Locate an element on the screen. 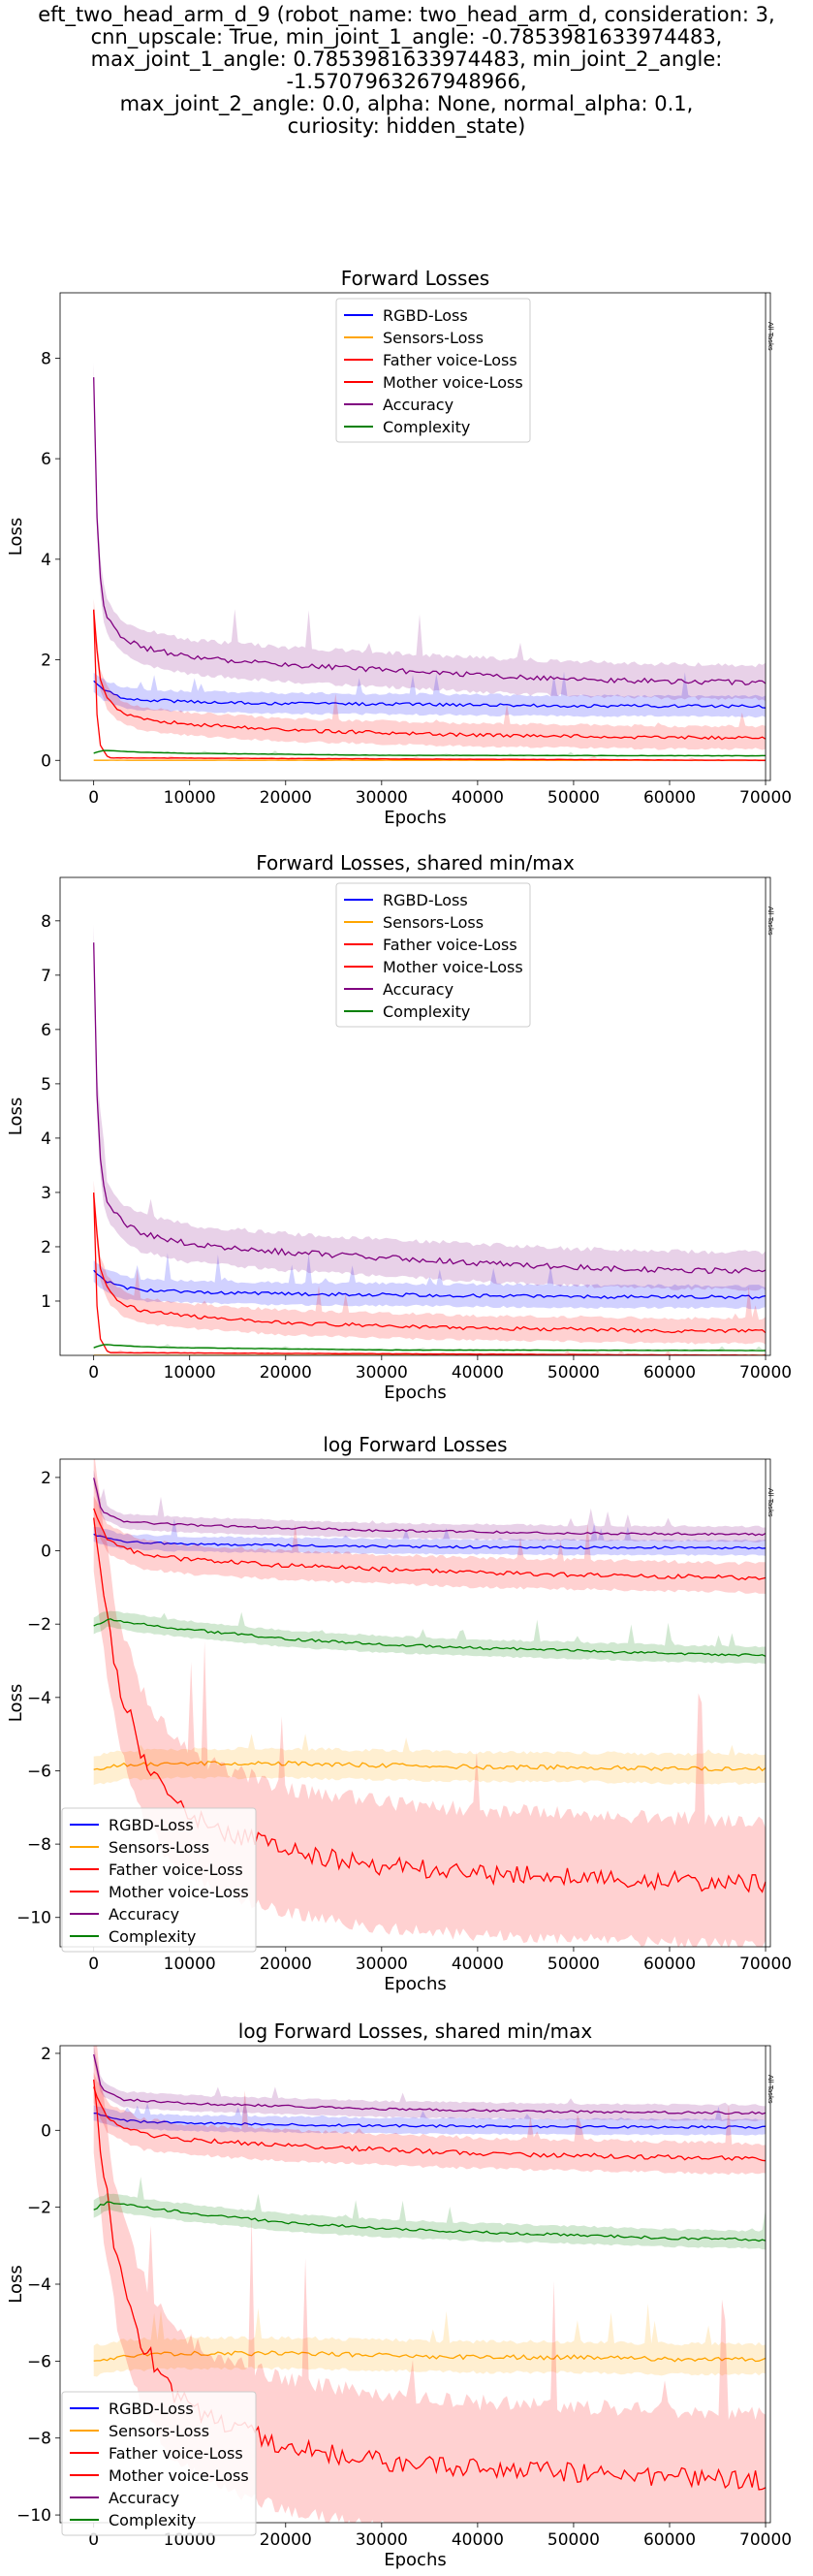 This screenshot has width=813, height=2576. y-tick-label: 6 is located at coordinates (46, 1031).